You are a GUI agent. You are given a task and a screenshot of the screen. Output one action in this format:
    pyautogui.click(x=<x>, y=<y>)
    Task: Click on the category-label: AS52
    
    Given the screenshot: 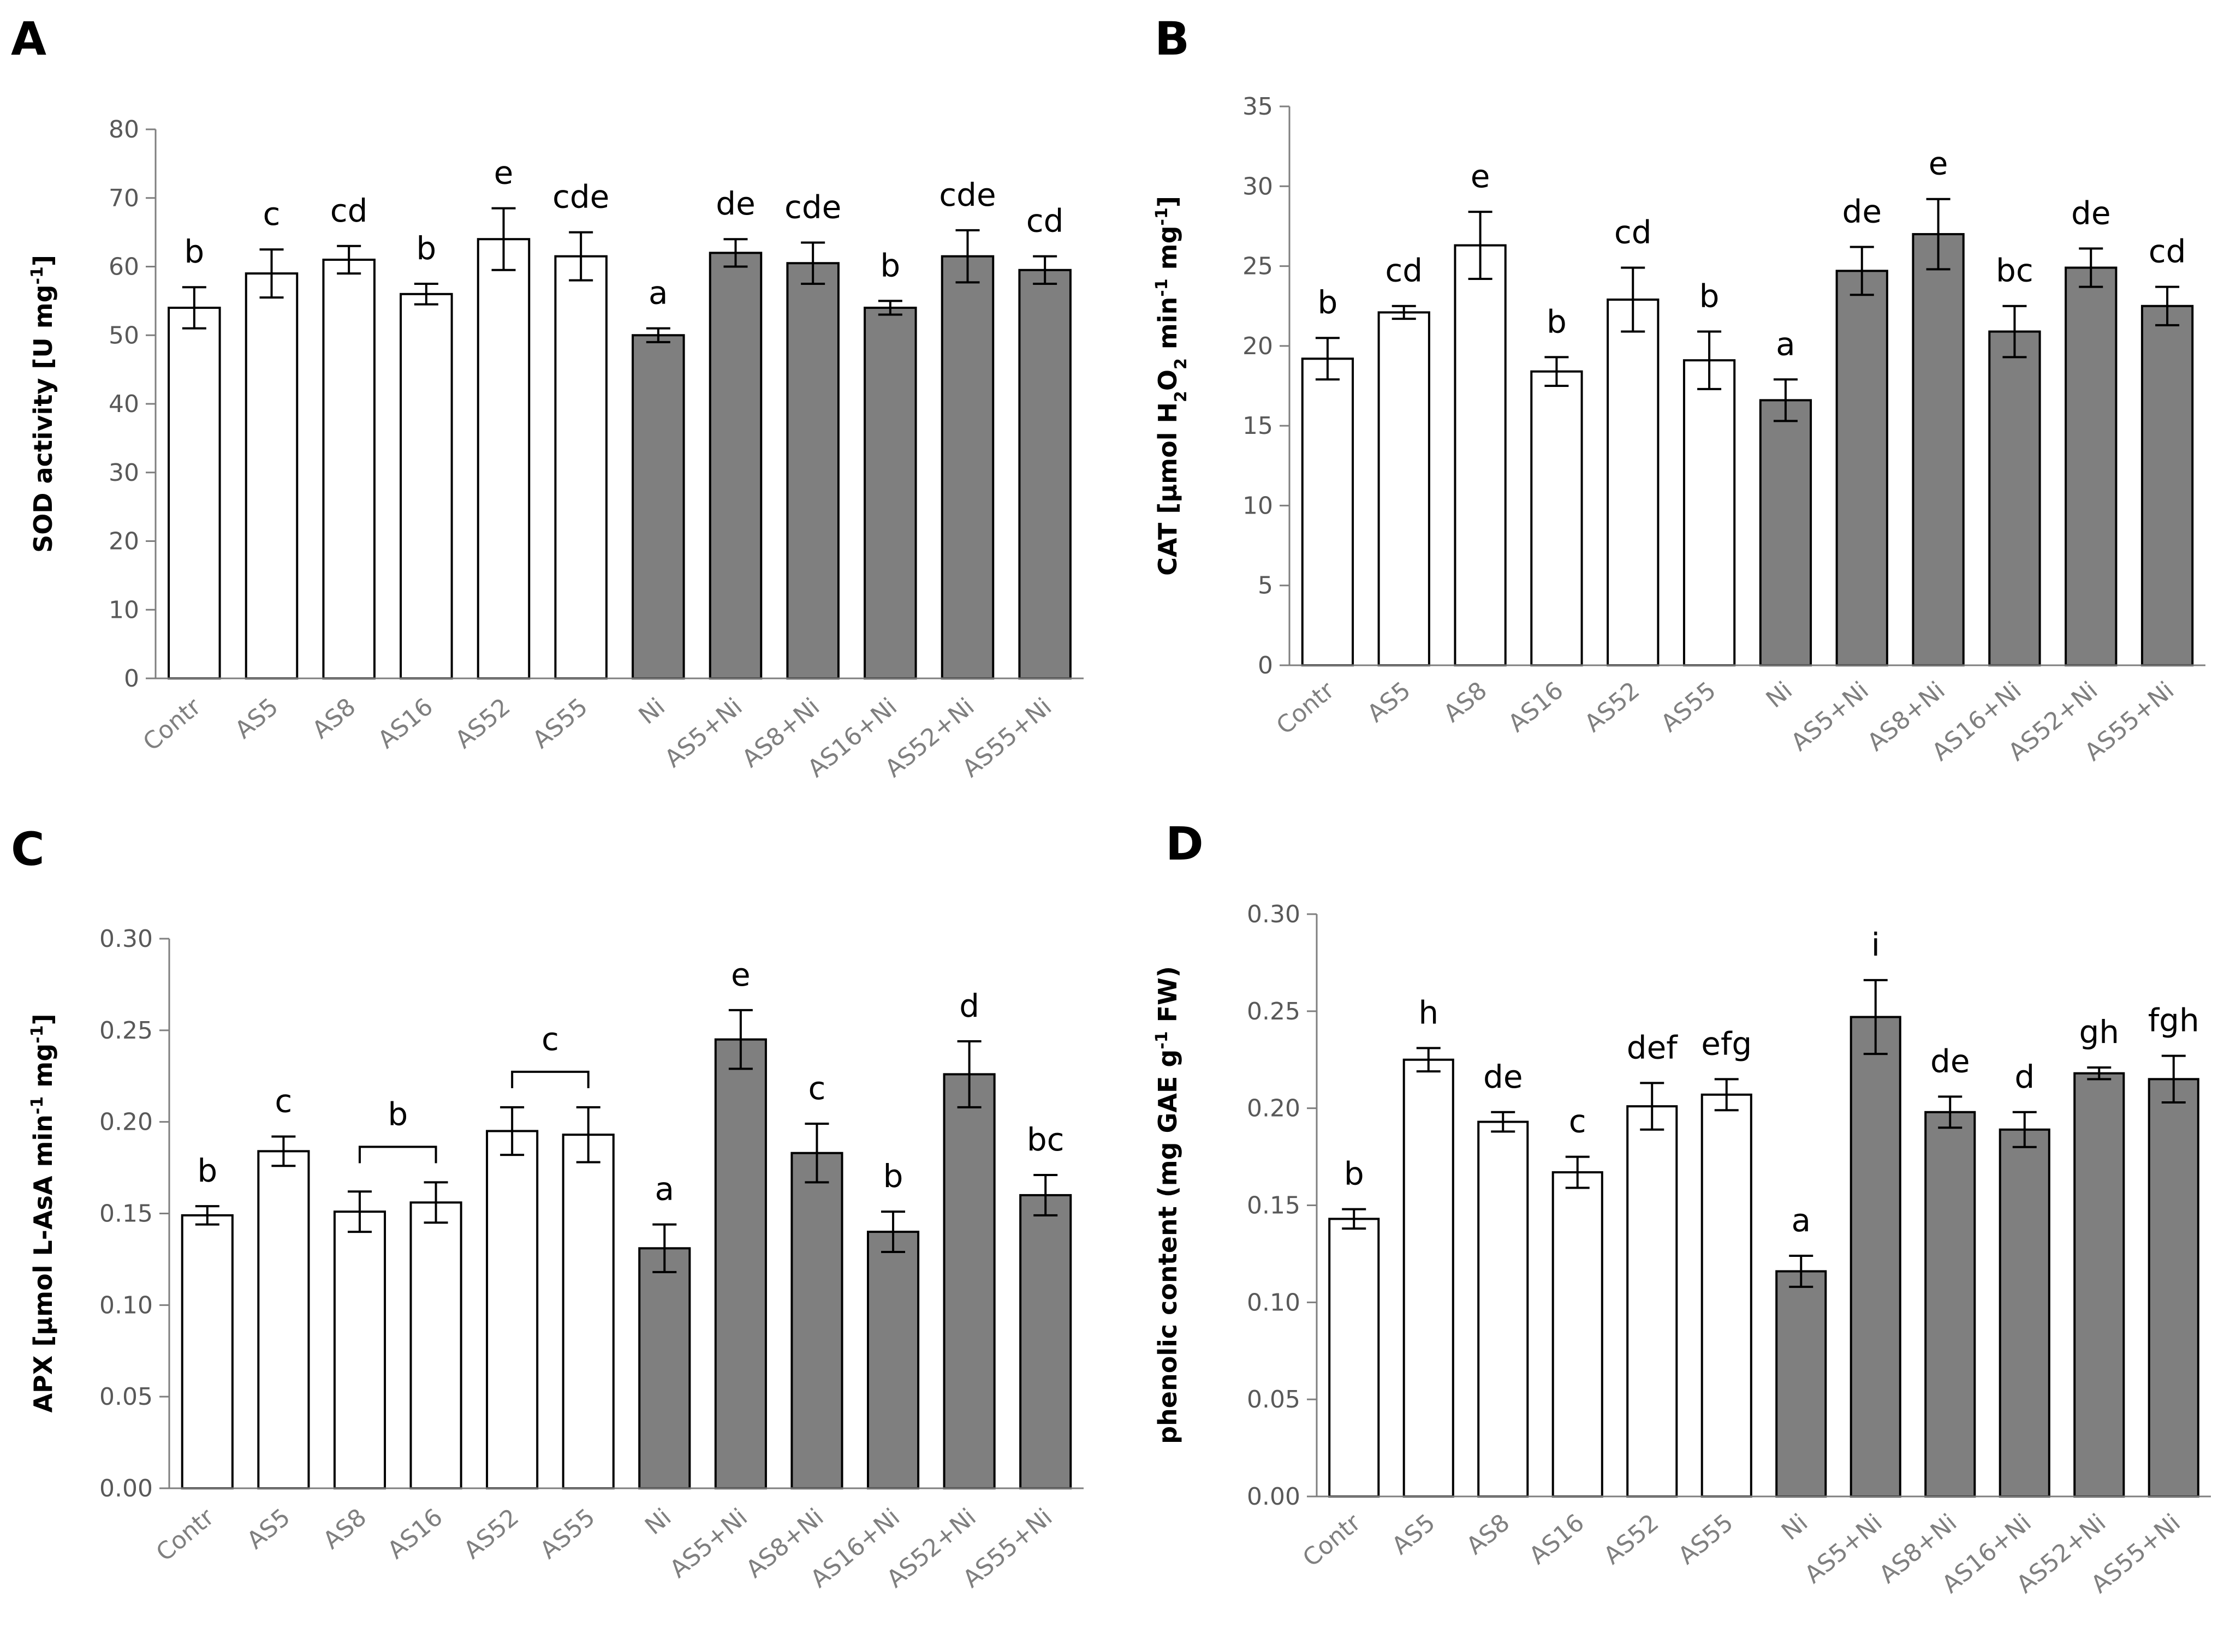 What is the action you would take?
    pyautogui.click(x=482, y=723)
    